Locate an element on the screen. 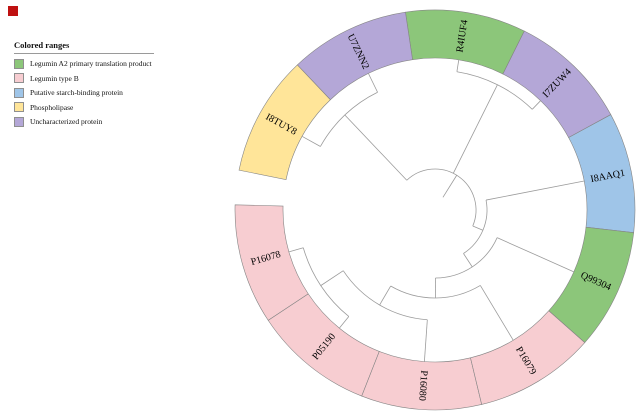 This screenshot has width=638, height=415. range-segment-I7ZUW4 is located at coordinates (557, 84).